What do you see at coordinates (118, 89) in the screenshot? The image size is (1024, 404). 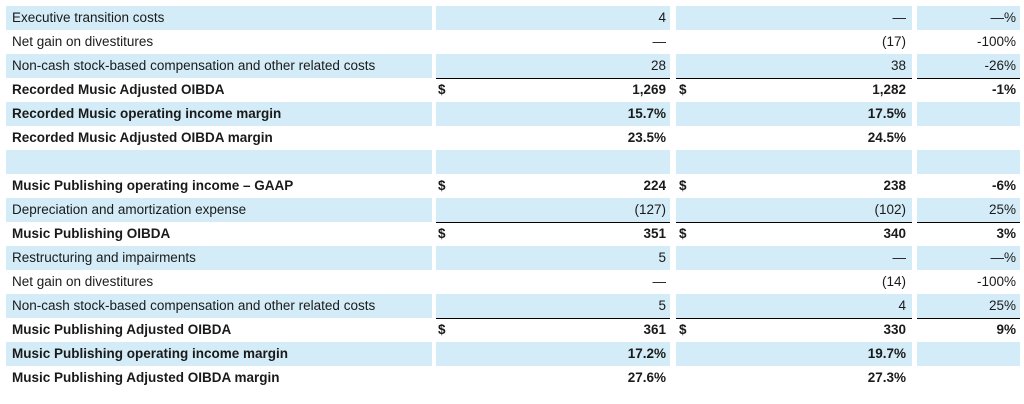 I see `table-cell: Recorded Music Adjusted OIBDA` at bounding box center [118, 89].